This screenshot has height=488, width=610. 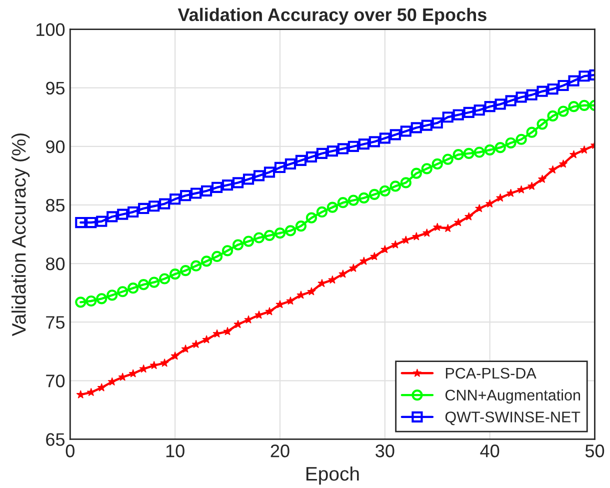 I want to click on legend-label: CNN+Augmentation, so click(x=512, y=396).